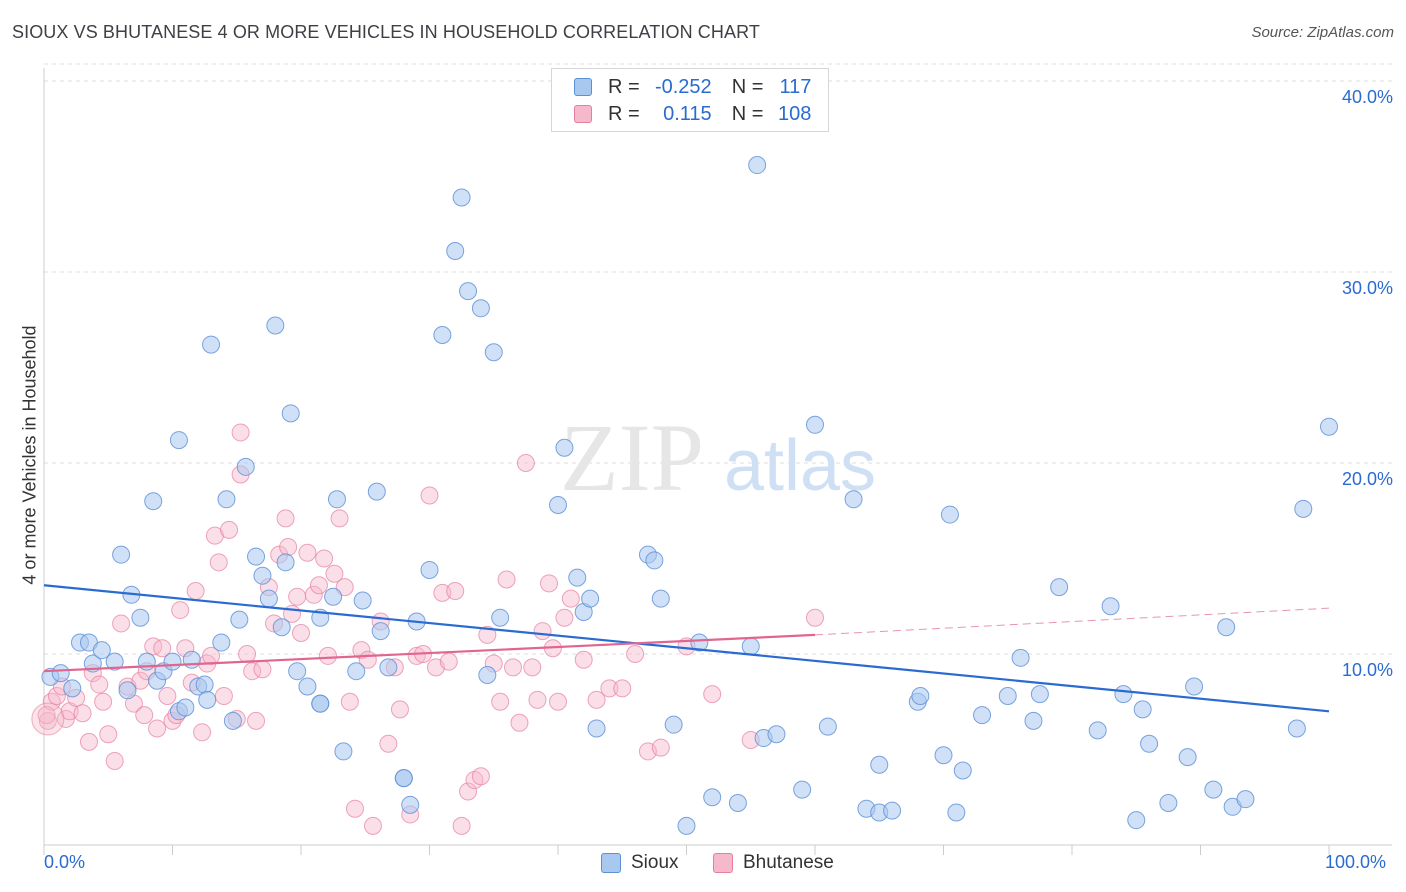 Image resolution: width=1406 pixels, height=892 pixels. I want to click on r-label: R =, so click(624, 113).